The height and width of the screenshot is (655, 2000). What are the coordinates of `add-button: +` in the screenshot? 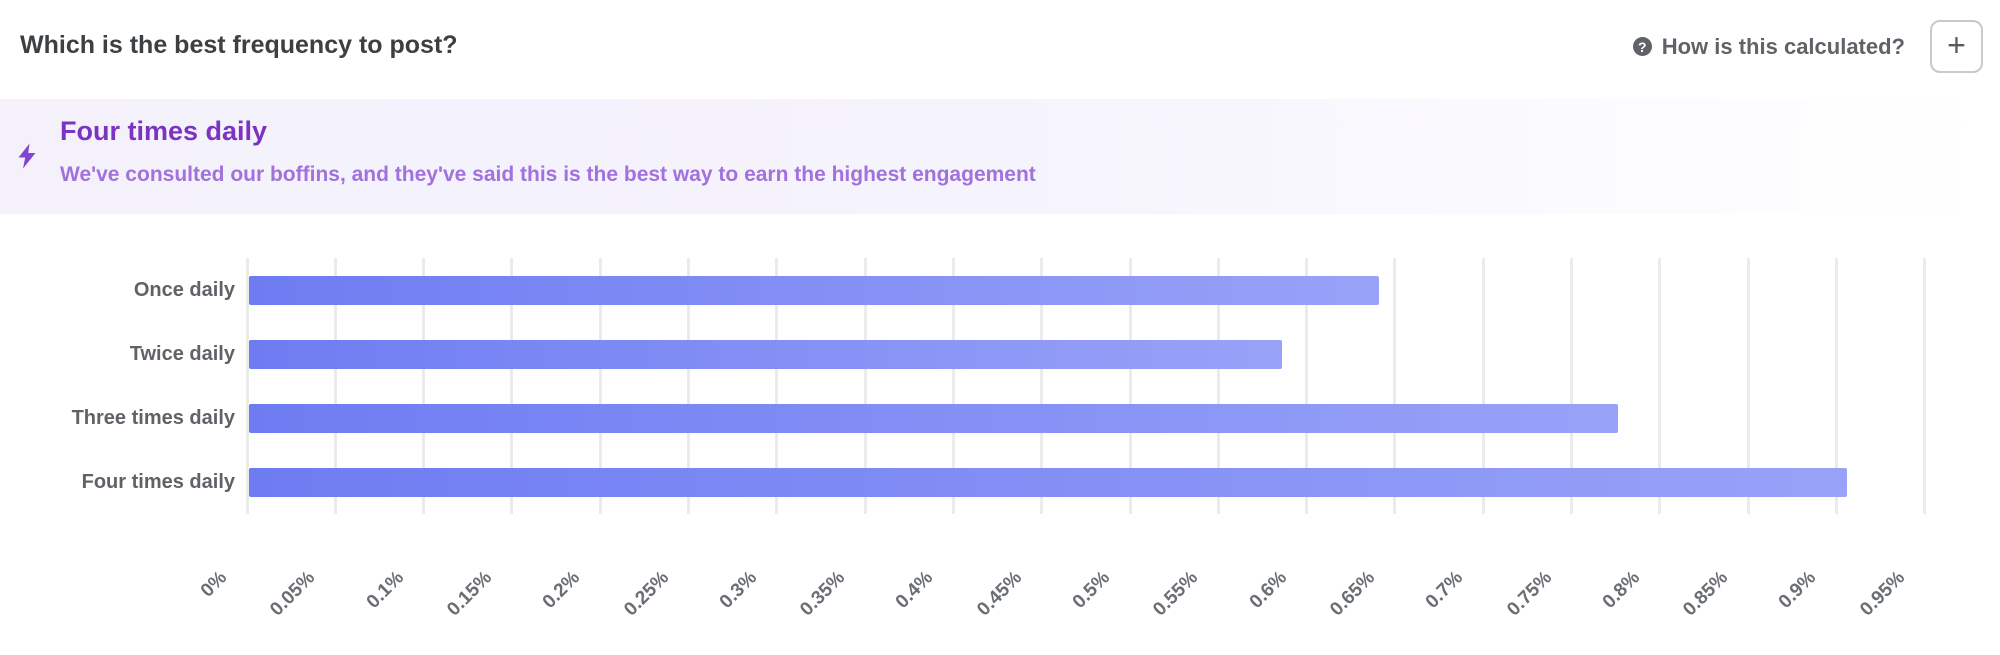 It's located at (1956, 46).